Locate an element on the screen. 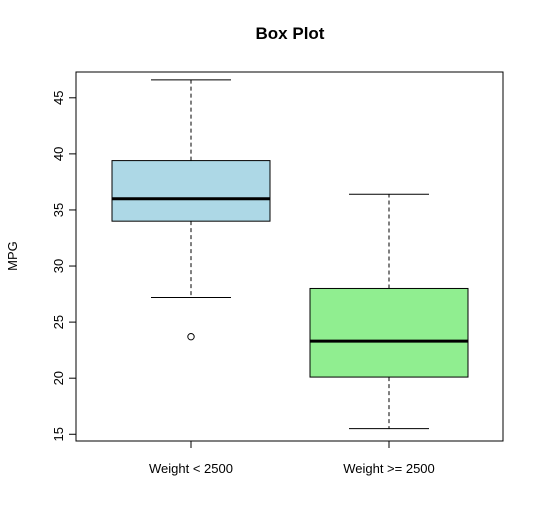 The width and height of the screenshot is (537, 531). y-tick-label: 40 is located at coordinates (58, 154).